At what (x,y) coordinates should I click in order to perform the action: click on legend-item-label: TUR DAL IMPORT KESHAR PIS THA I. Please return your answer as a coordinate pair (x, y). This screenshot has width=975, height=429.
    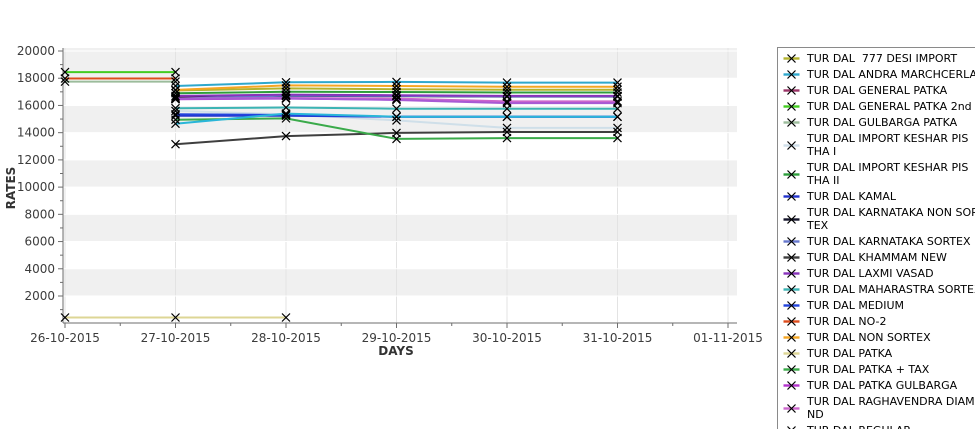
    Looking at the image, I should click on (888, 145).